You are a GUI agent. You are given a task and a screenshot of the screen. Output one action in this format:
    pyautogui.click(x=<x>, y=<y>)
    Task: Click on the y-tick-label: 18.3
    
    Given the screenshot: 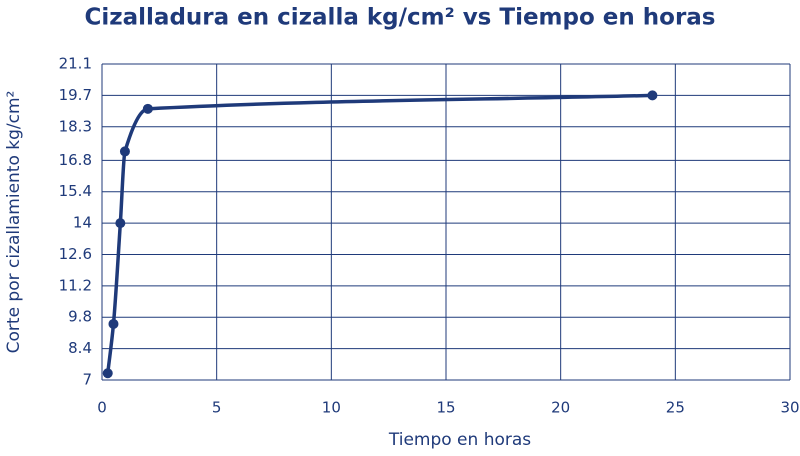 What is the action you would take?
    pyautogui.click(x=75, y=126)
    